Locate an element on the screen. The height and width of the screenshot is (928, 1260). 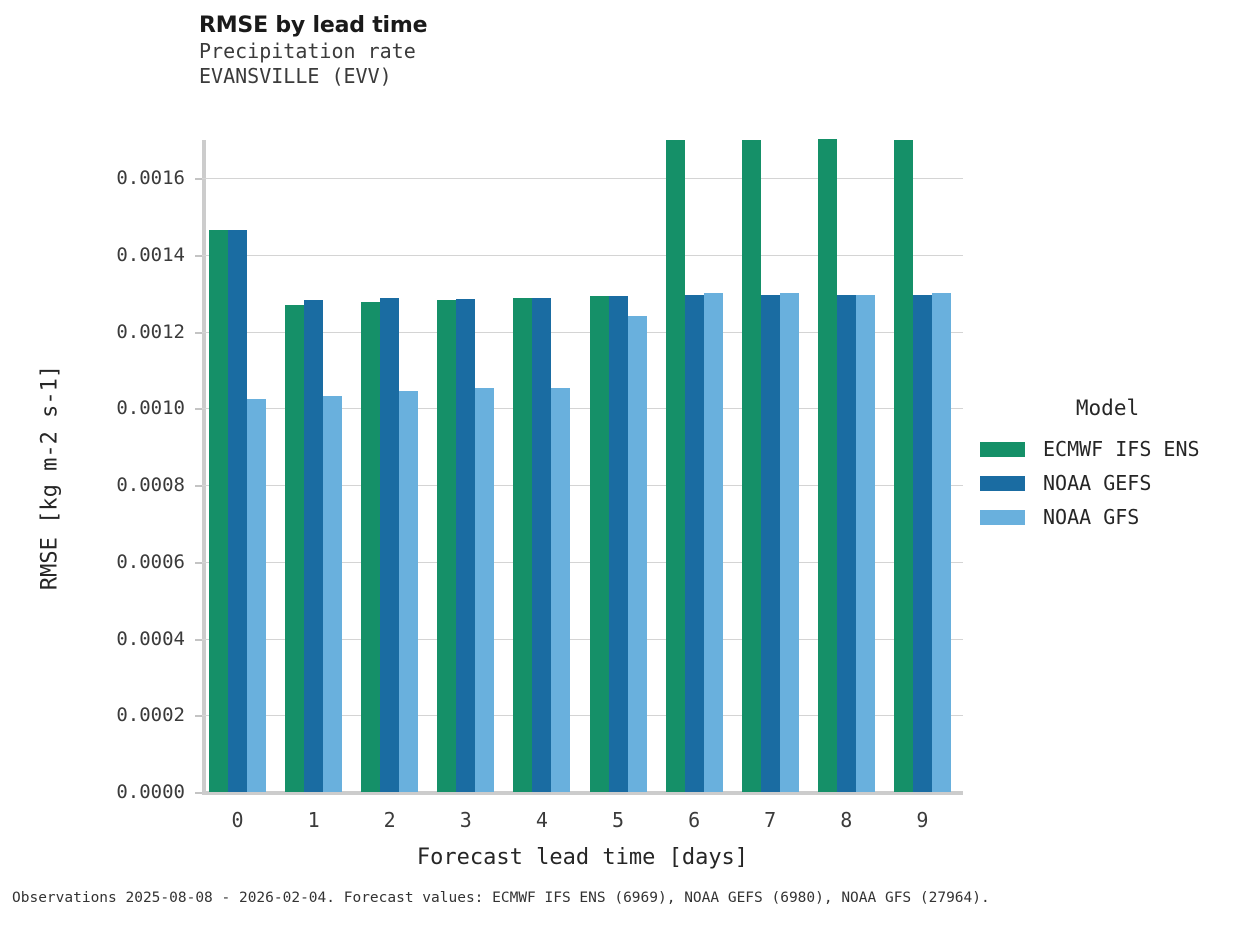
y-axis-tick-label: 0.0000 is located at coordinates (150, 792).